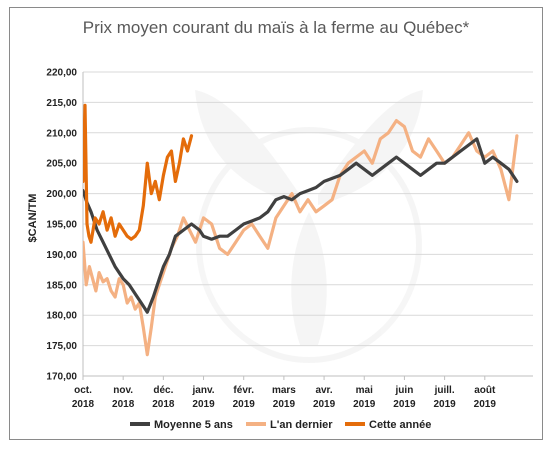  Describe the element at coordinates (33, 218) in the screenshot. I see `y-axis-label: $CAN/TM` at that location.